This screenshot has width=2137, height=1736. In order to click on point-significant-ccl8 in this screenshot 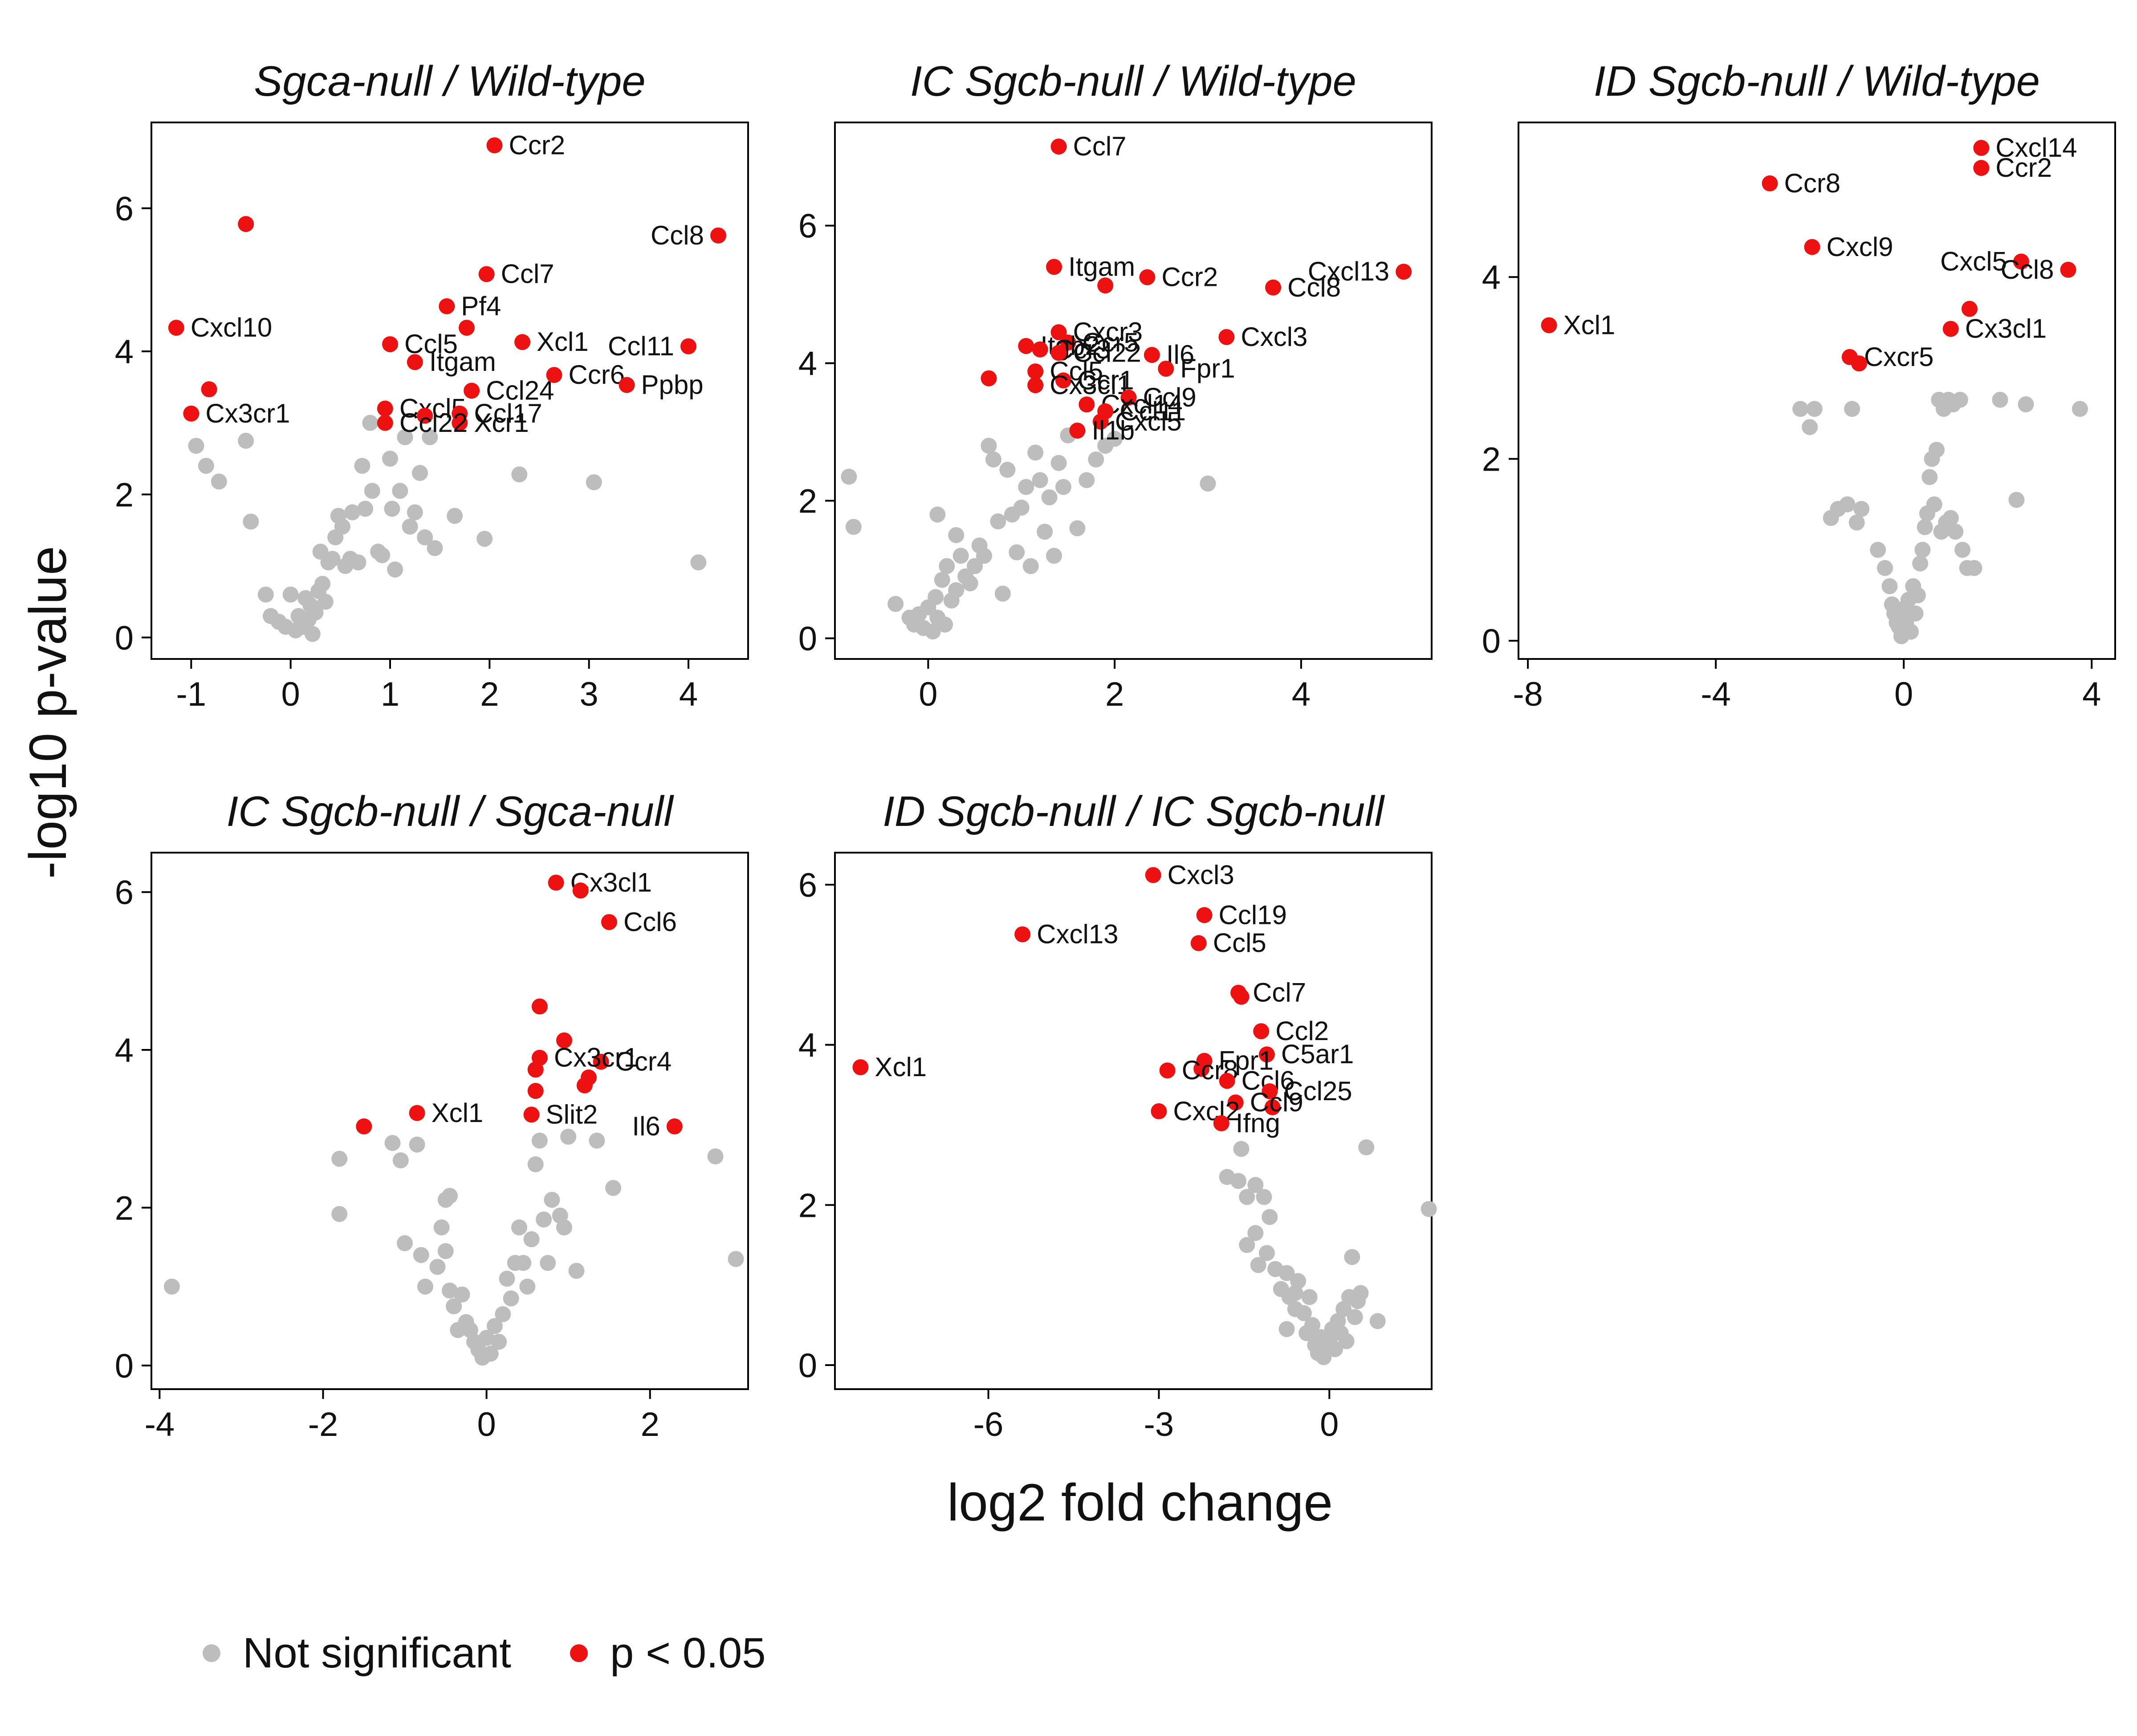, I will do `click(718, 235)`.